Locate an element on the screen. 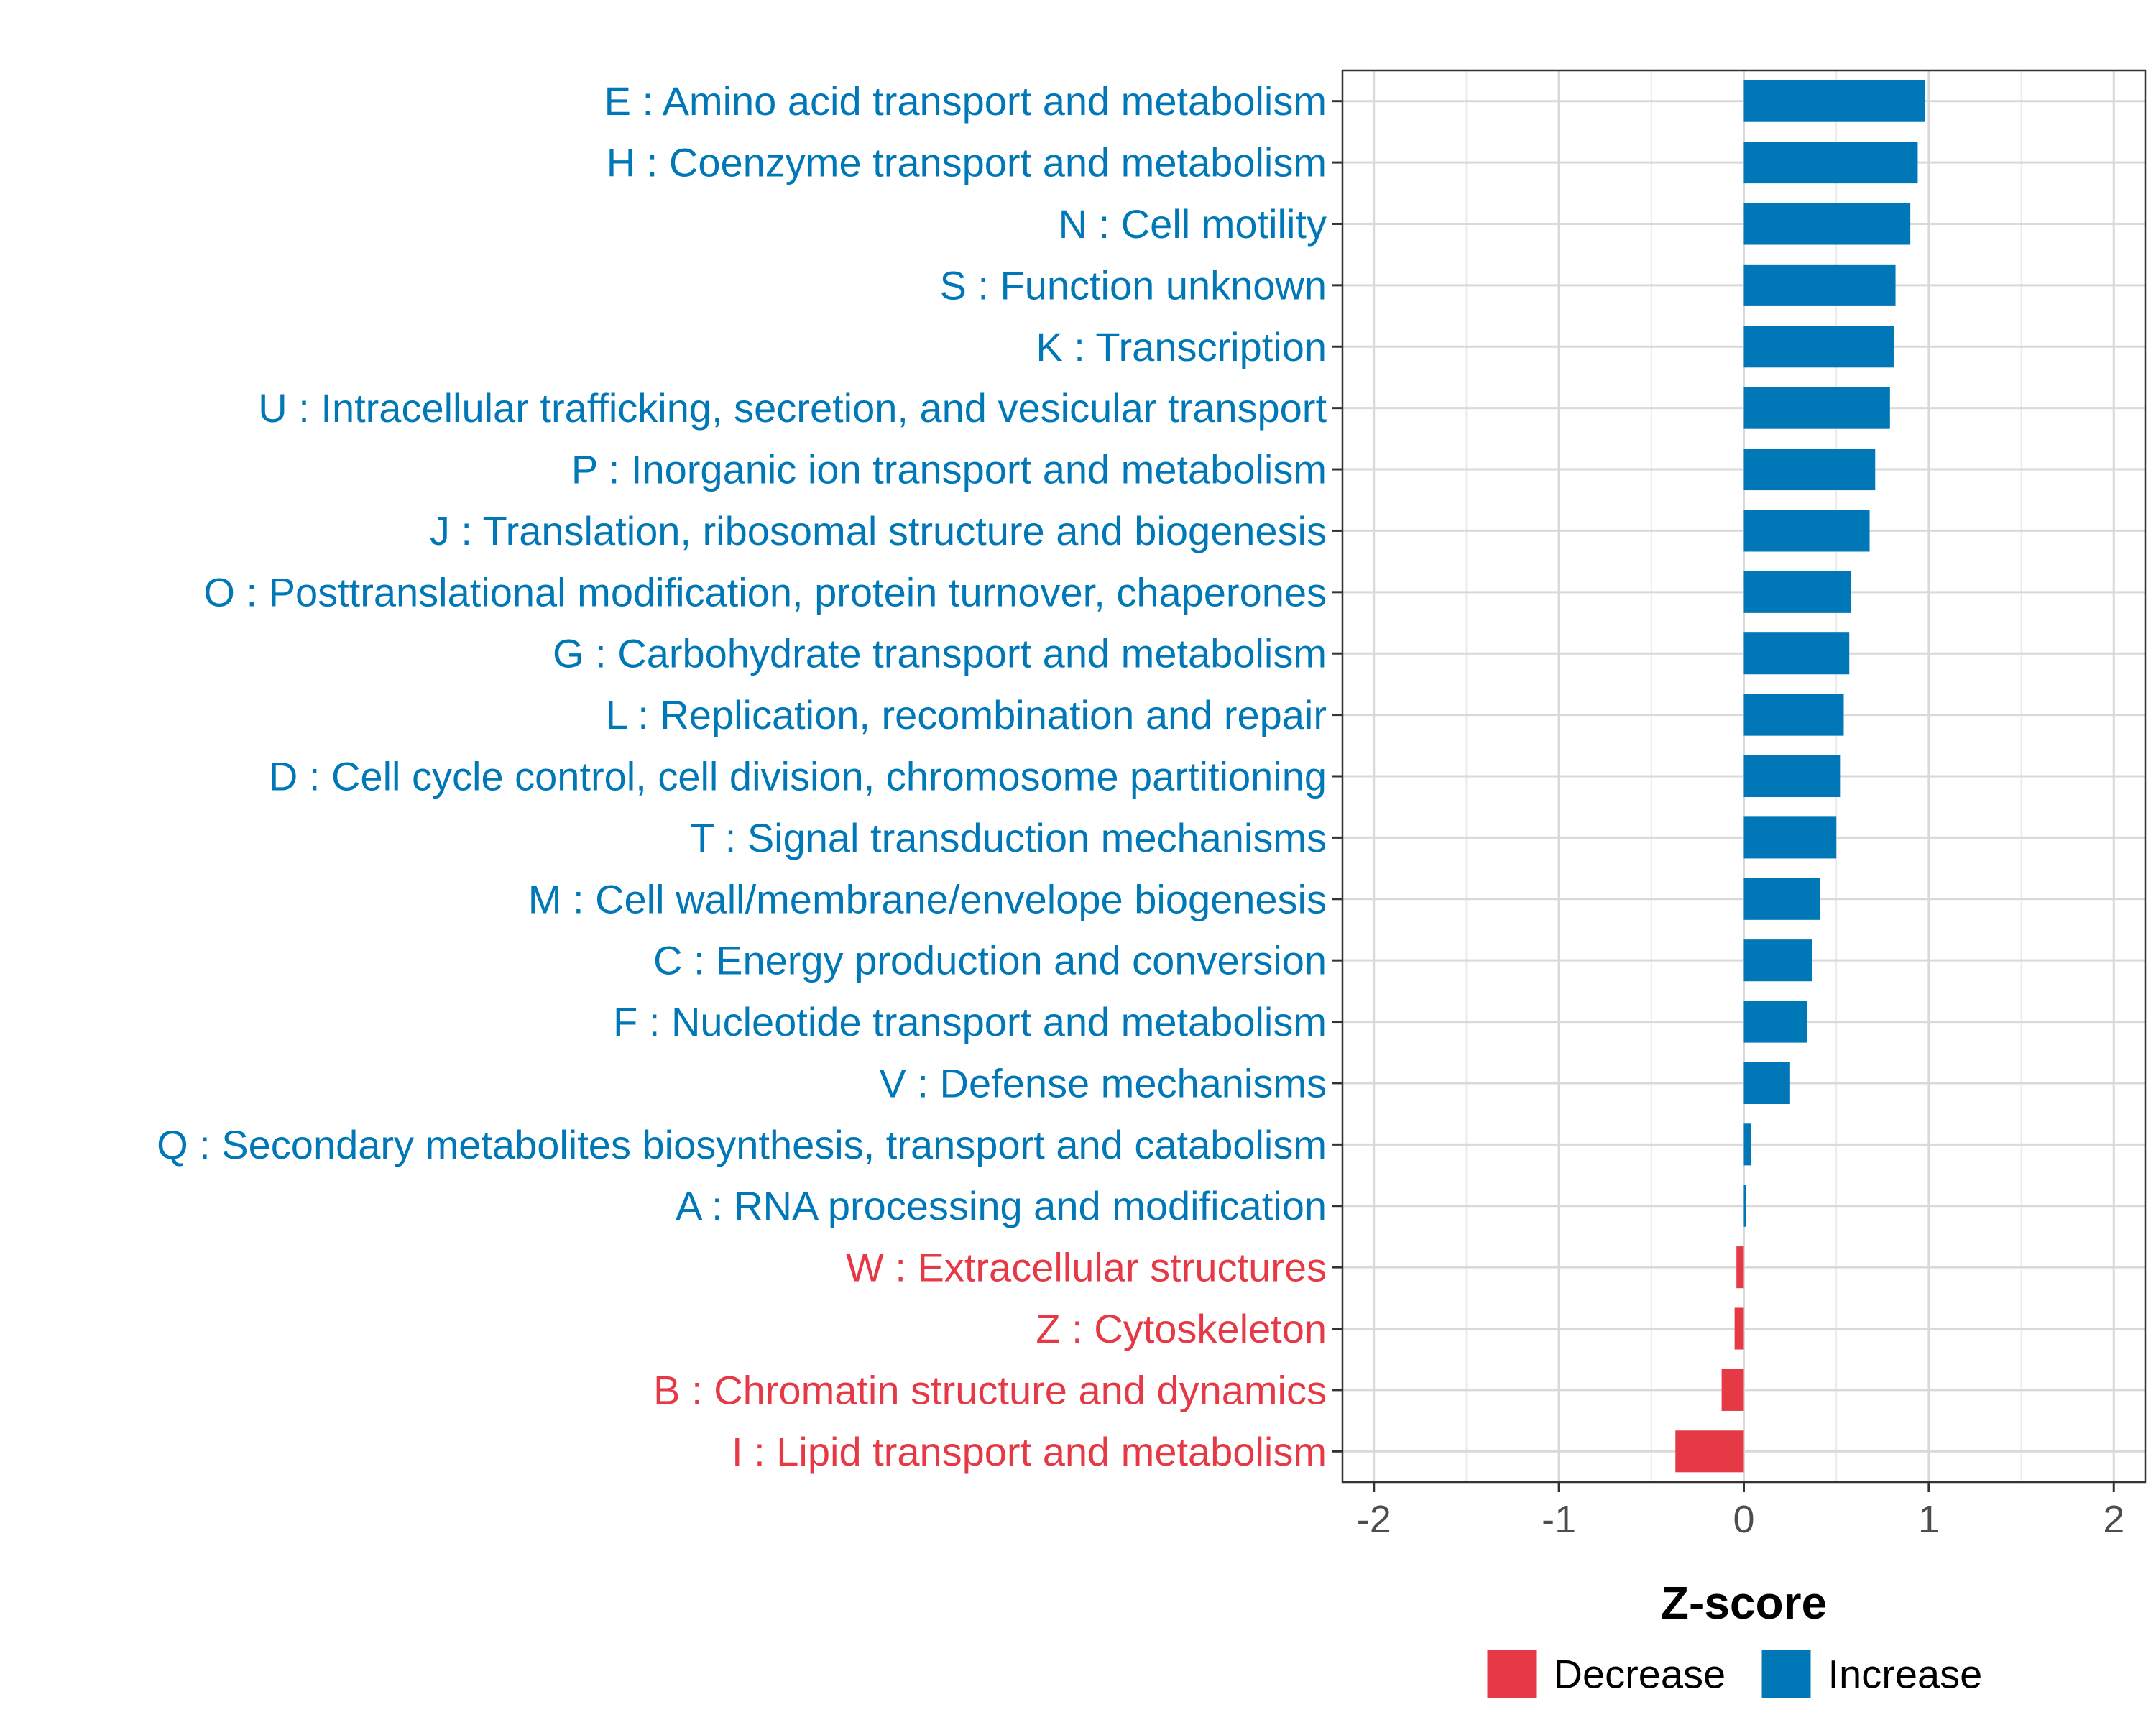 Image resolution: width=2156 pixels, height=1725 pixels. legend-key-increase is located at coordinates (1786, 1674).